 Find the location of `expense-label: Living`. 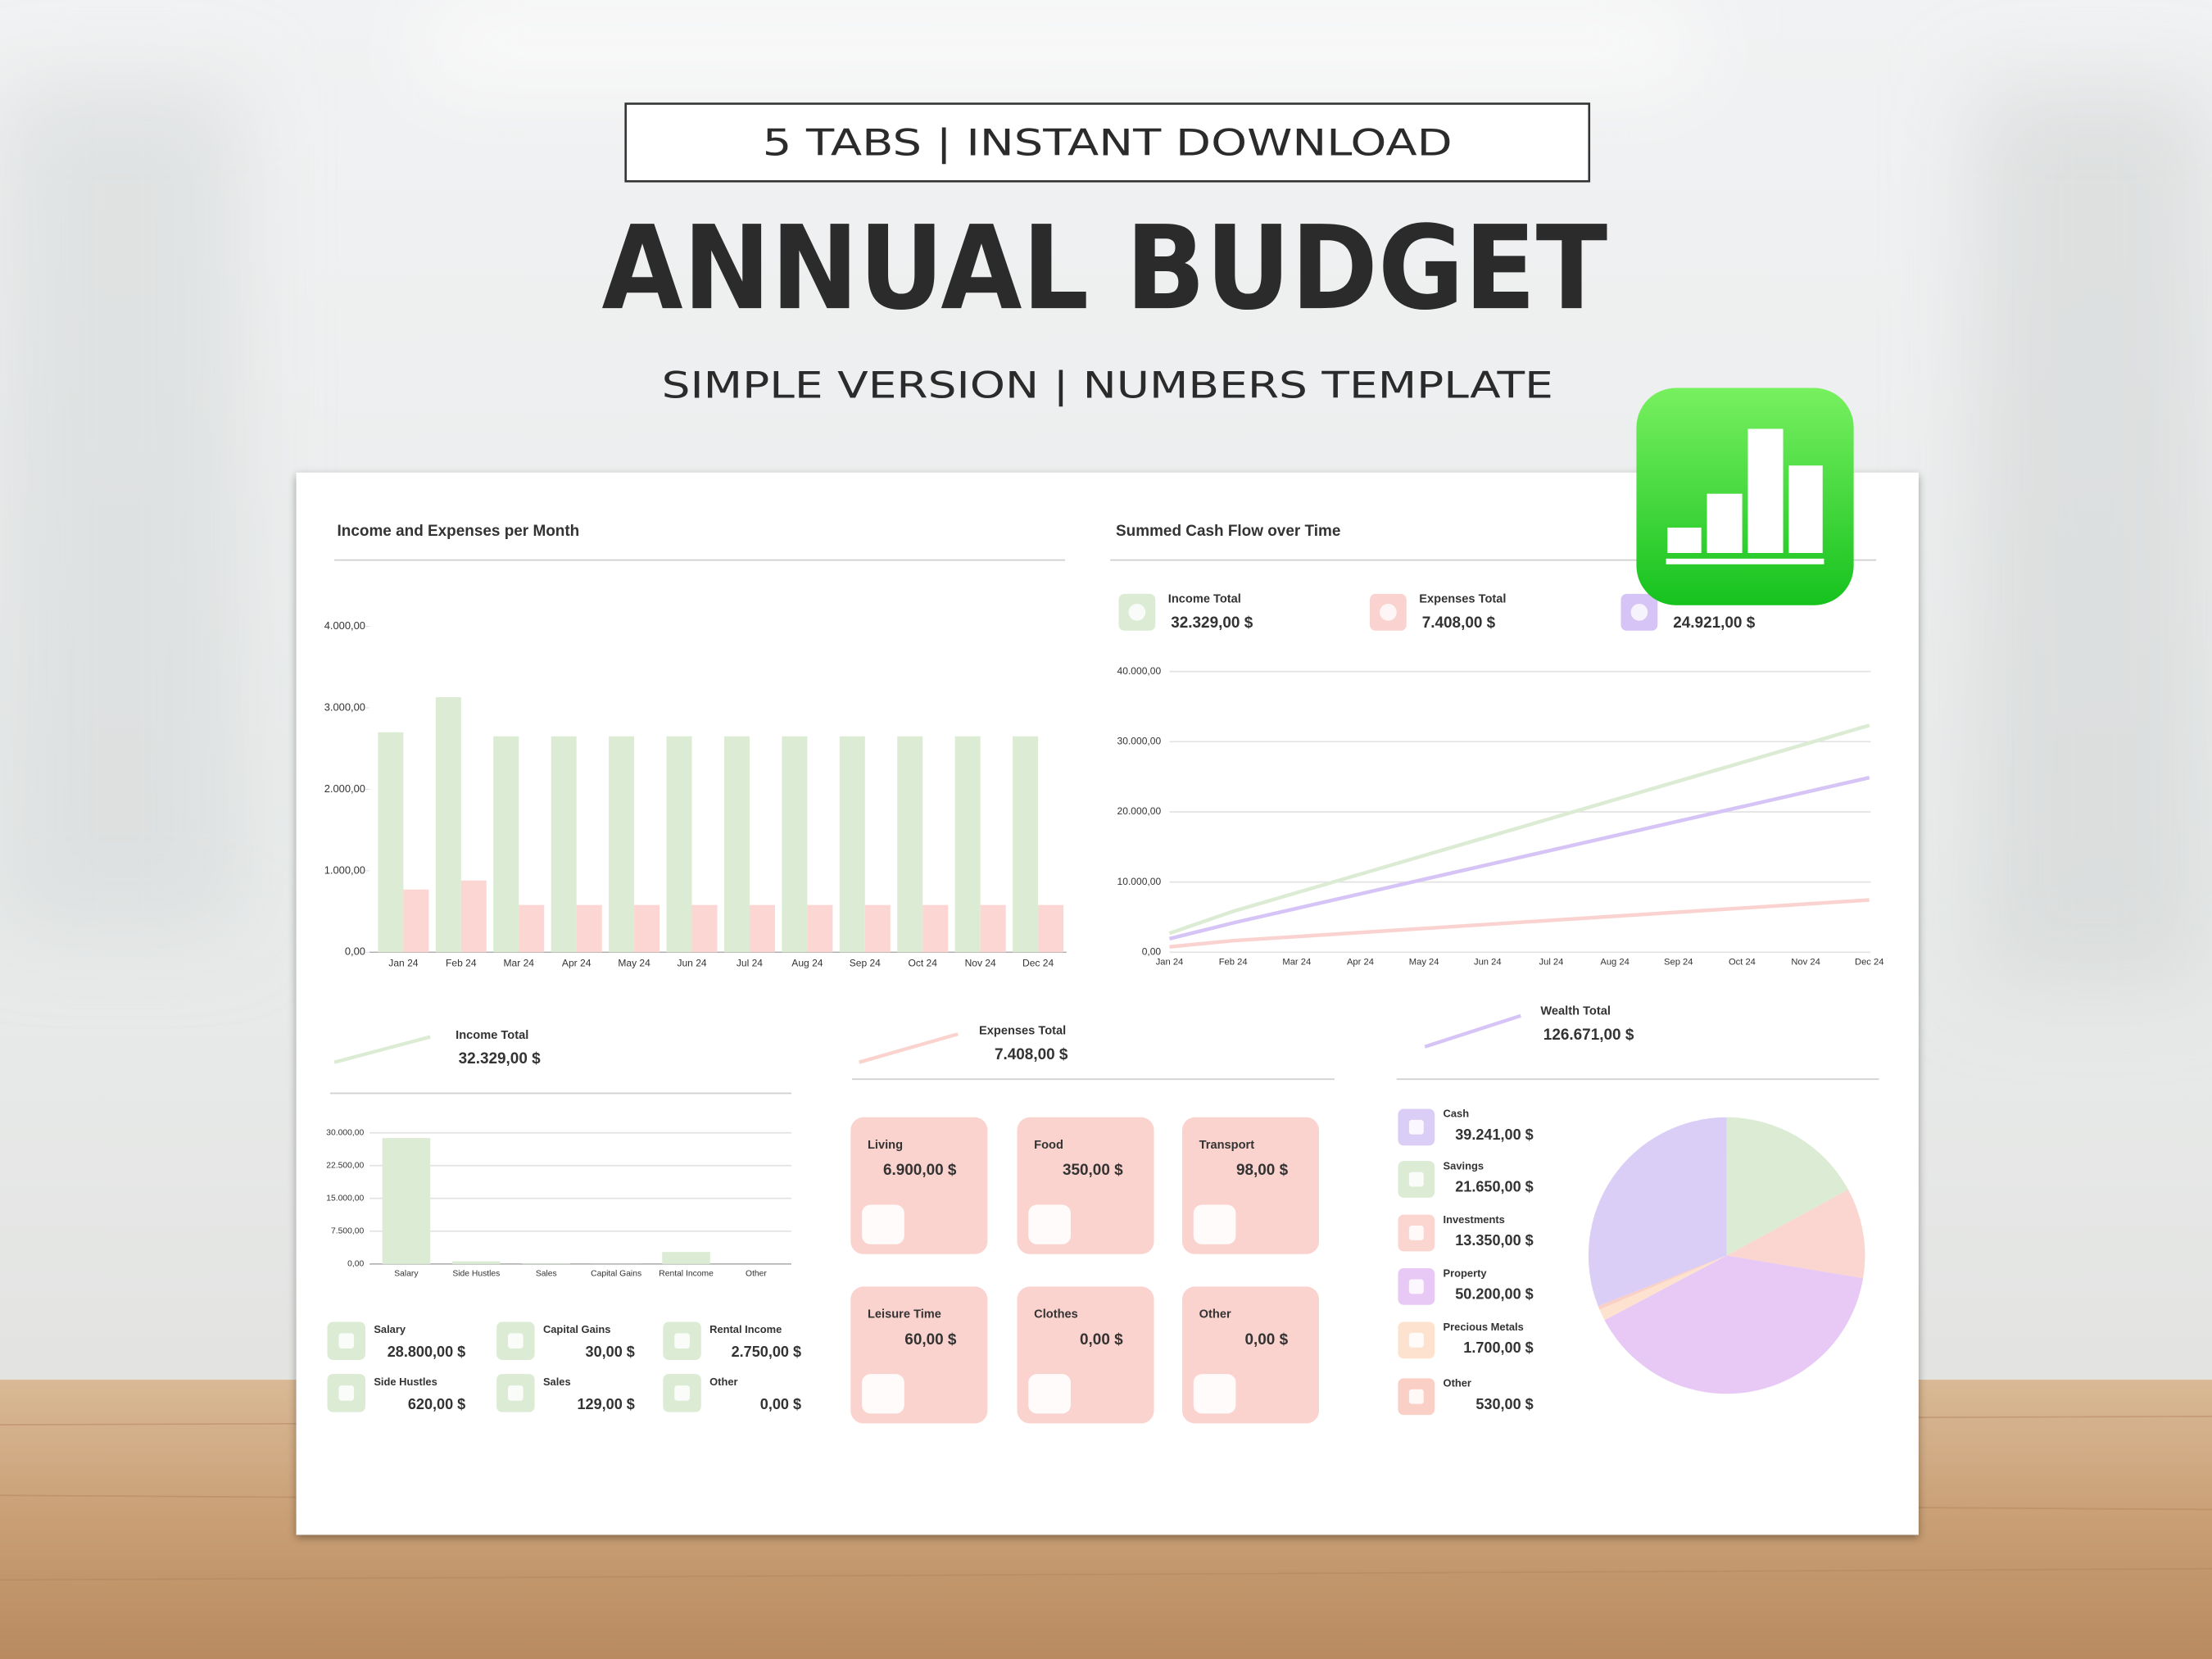

expense-label: Living is located at coordinates (885, 1145).